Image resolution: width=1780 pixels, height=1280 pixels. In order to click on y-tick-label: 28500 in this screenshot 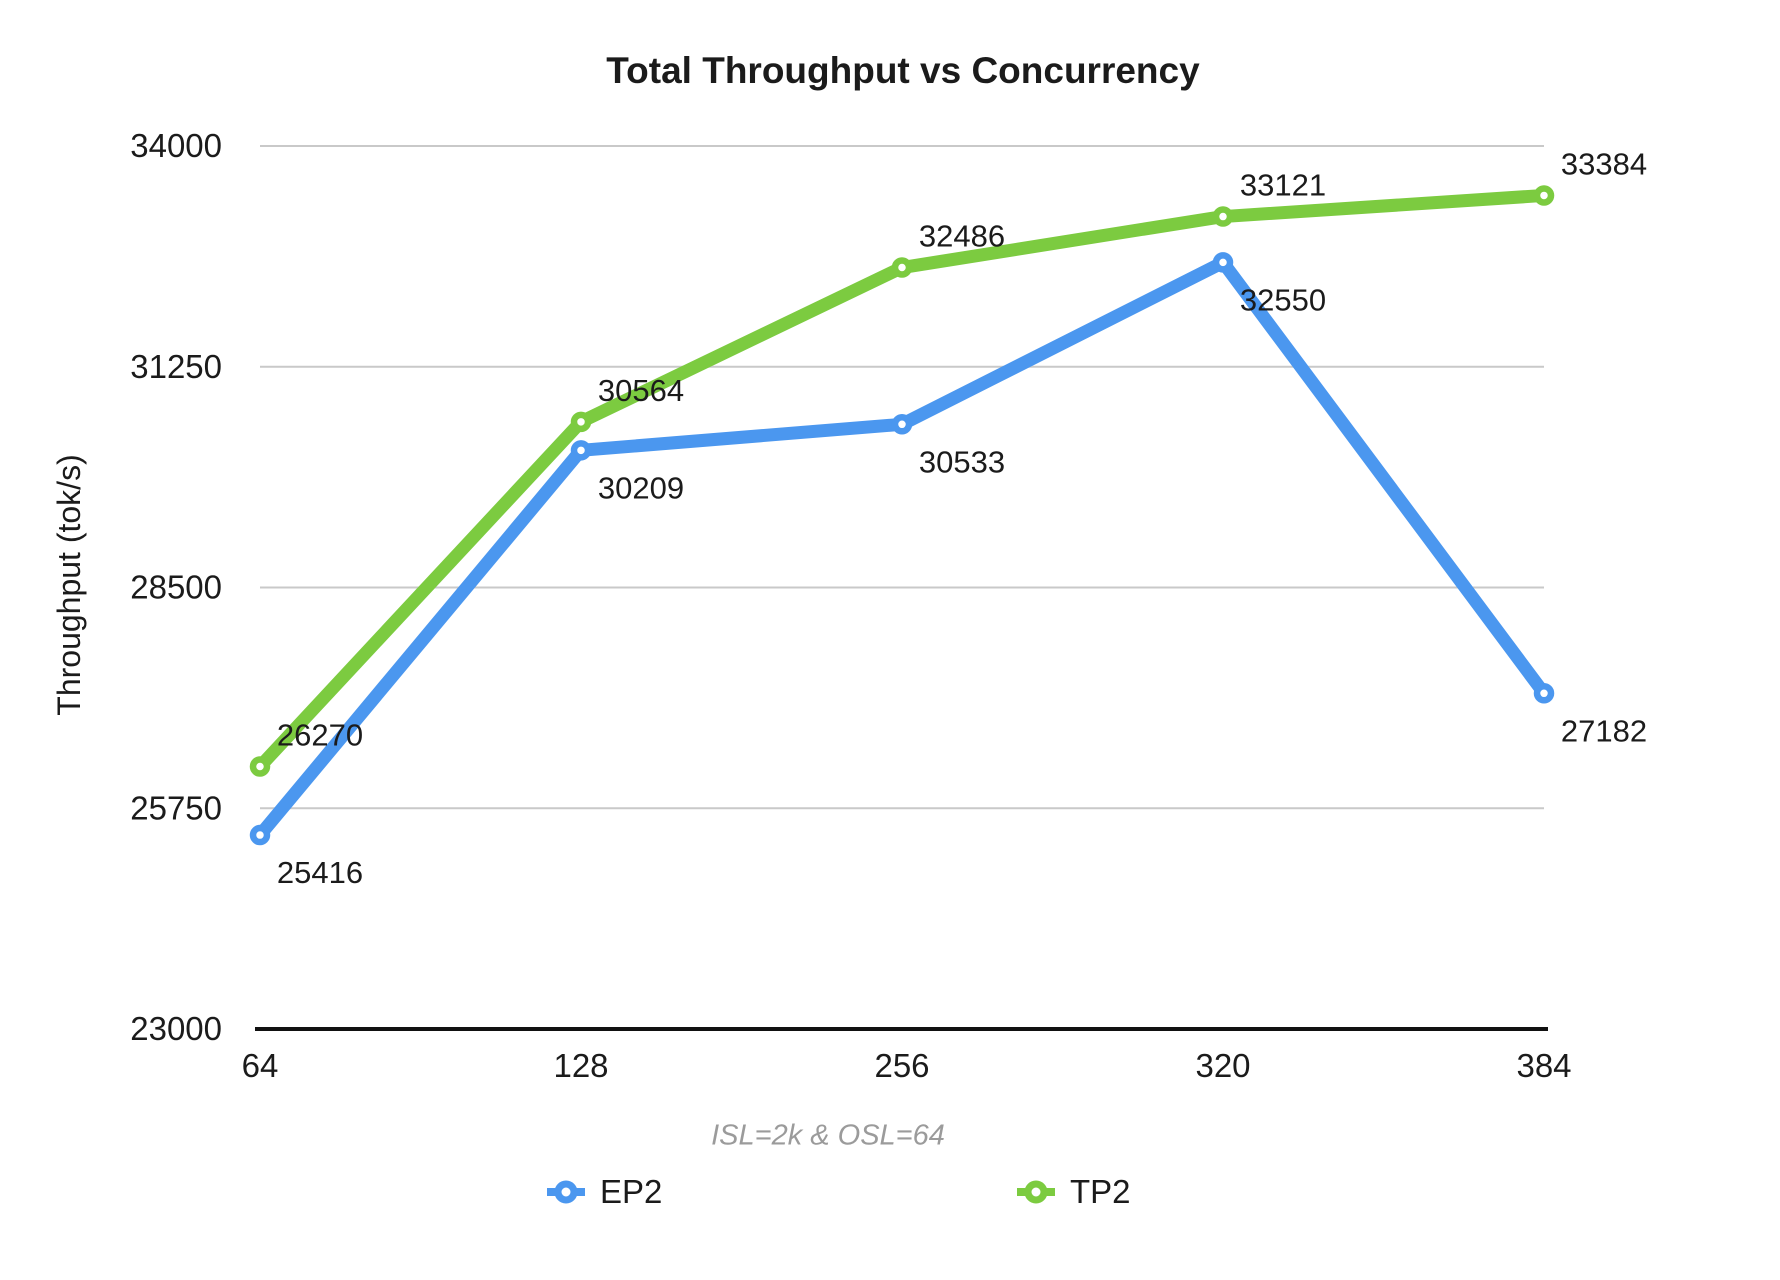, I will do `click(176, 587)`.